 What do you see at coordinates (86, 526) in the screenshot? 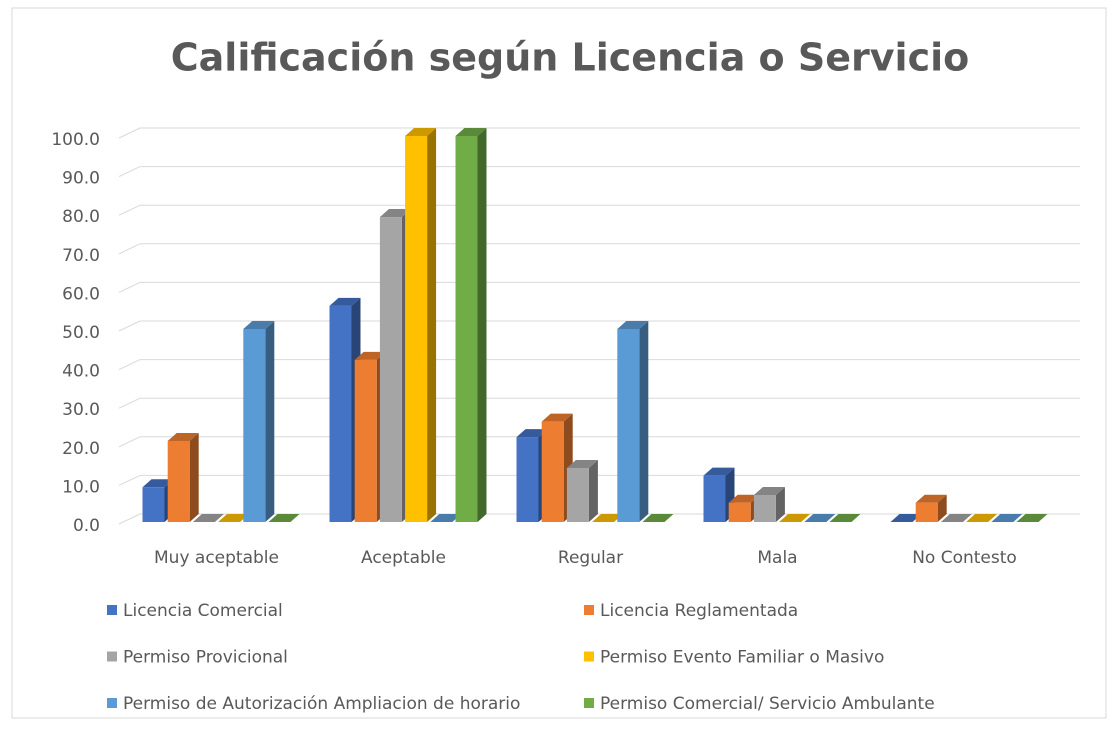
I see `y-tick-label: 0.0` at bounding box center [86, 526].